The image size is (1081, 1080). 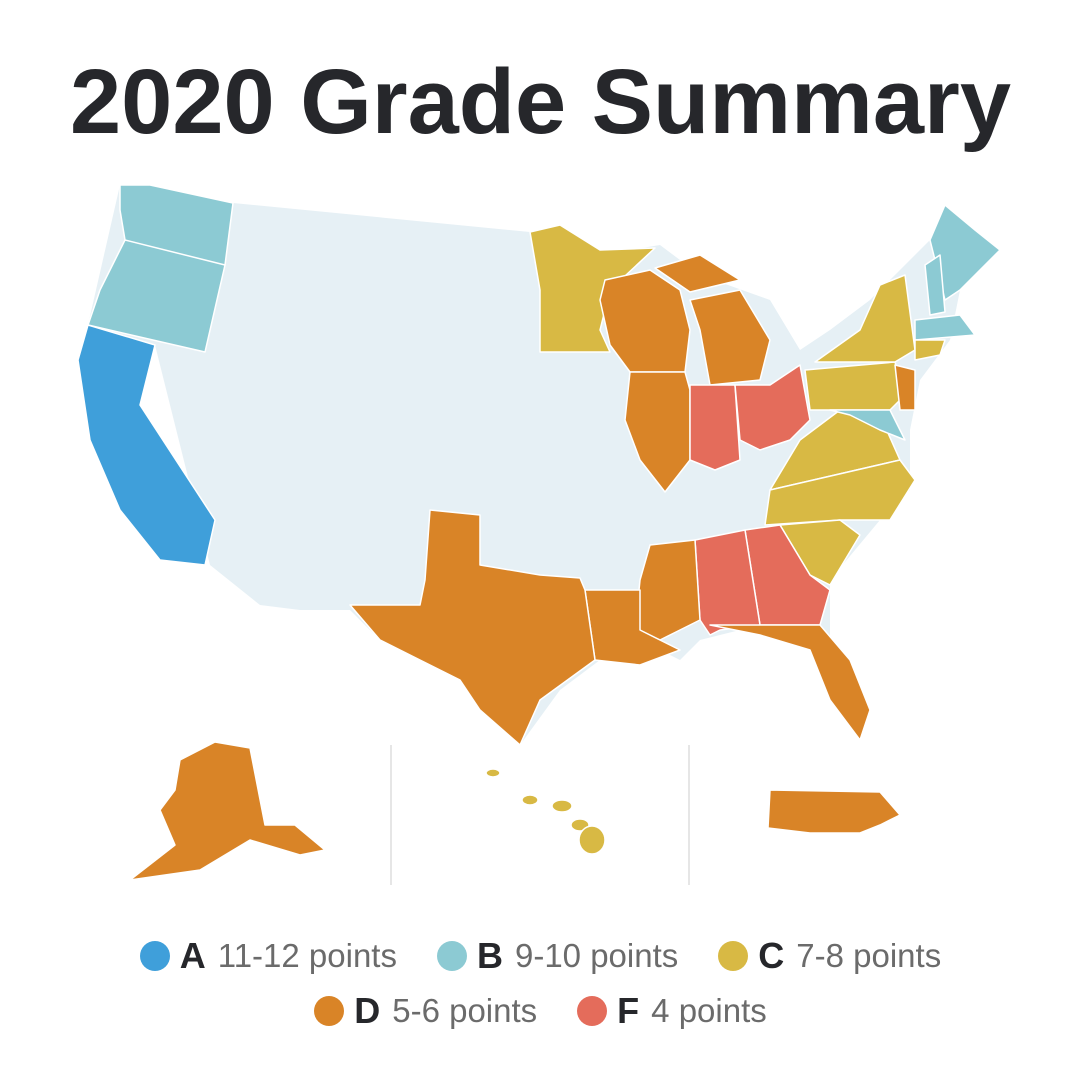 I want to click on legend-row: A 11-12 points B 9-10 points C 7-8 points, so click(x=540, y=956).